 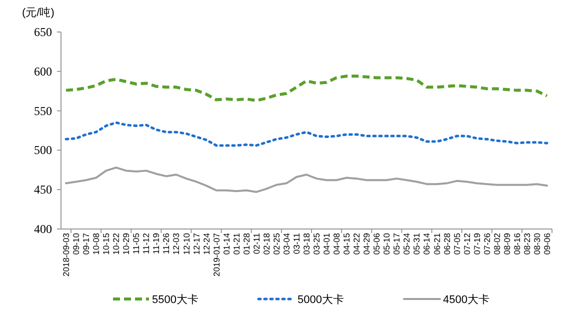 I want to click on x-tick-label: 08-23, so click(x=527, y=243).